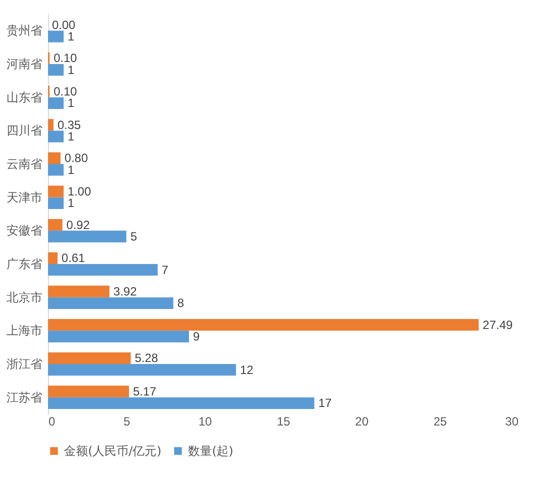 This screenshot has width=545, height=485. I want to click on y-tick-label: 浙江省, so click(24, 364).